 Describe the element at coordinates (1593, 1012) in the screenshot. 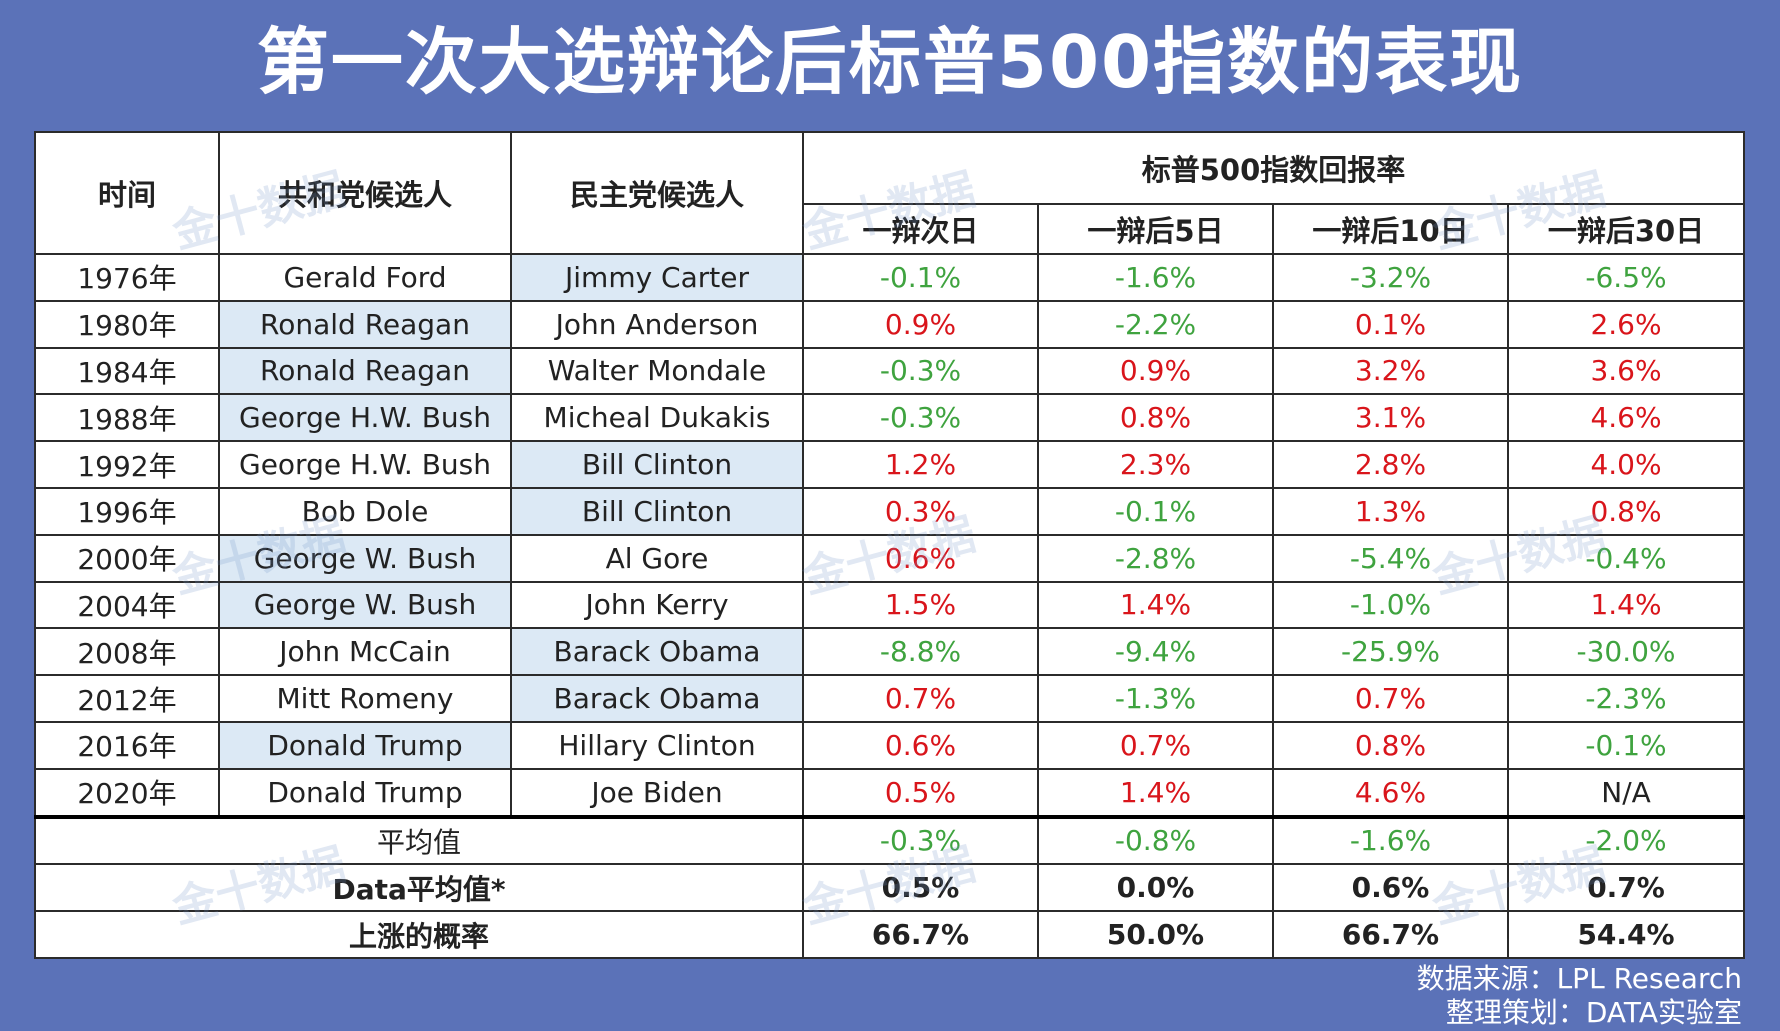

I see `editor-line: 整理策划：DATA实验室` at that location.